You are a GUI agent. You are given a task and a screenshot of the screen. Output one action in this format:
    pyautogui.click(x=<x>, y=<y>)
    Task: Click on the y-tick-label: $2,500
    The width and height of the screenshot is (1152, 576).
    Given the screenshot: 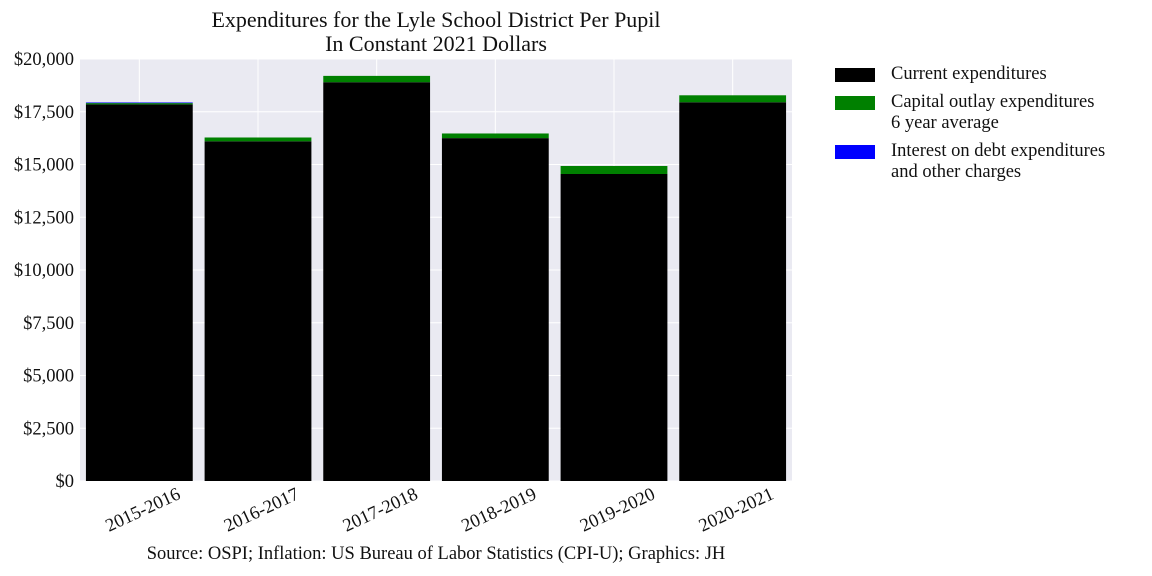 What is the action you would take?
    pyautogui.click(x=48, y=429)
    